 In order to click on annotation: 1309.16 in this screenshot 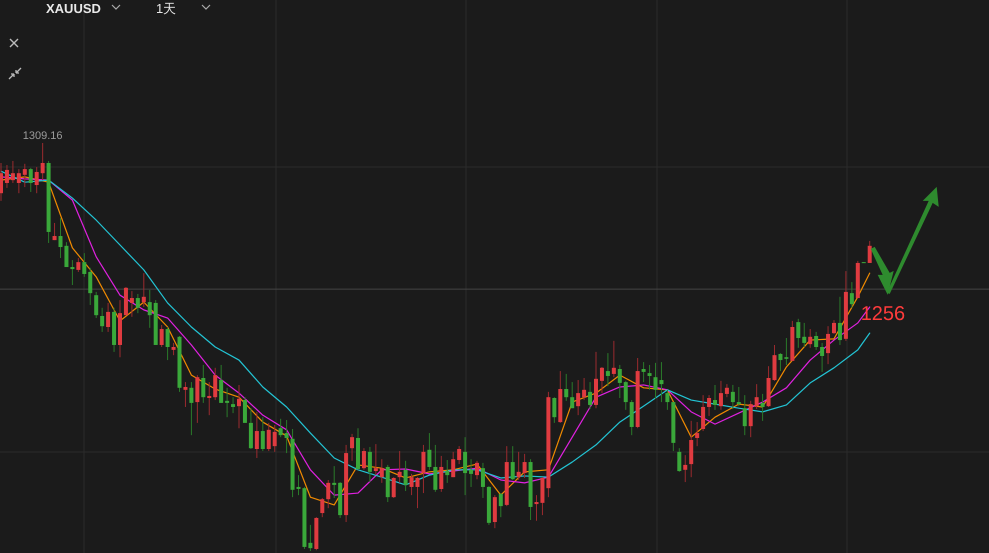, I will do `click(42, 136)`.